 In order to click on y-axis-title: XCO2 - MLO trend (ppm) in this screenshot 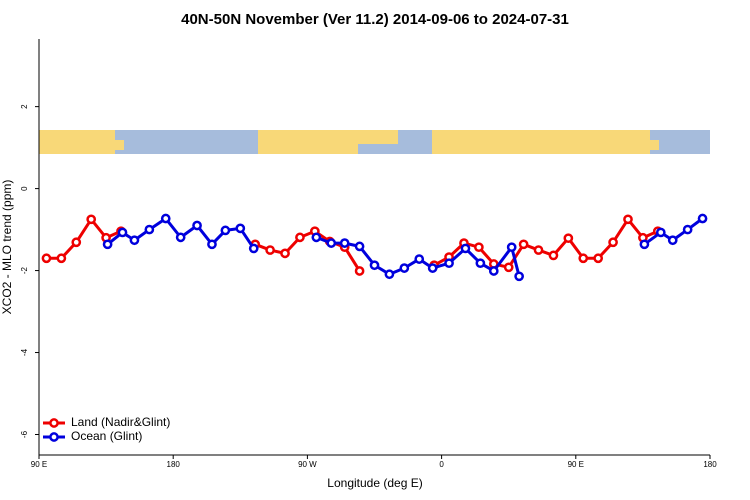, I will do `click(7, 247)`.